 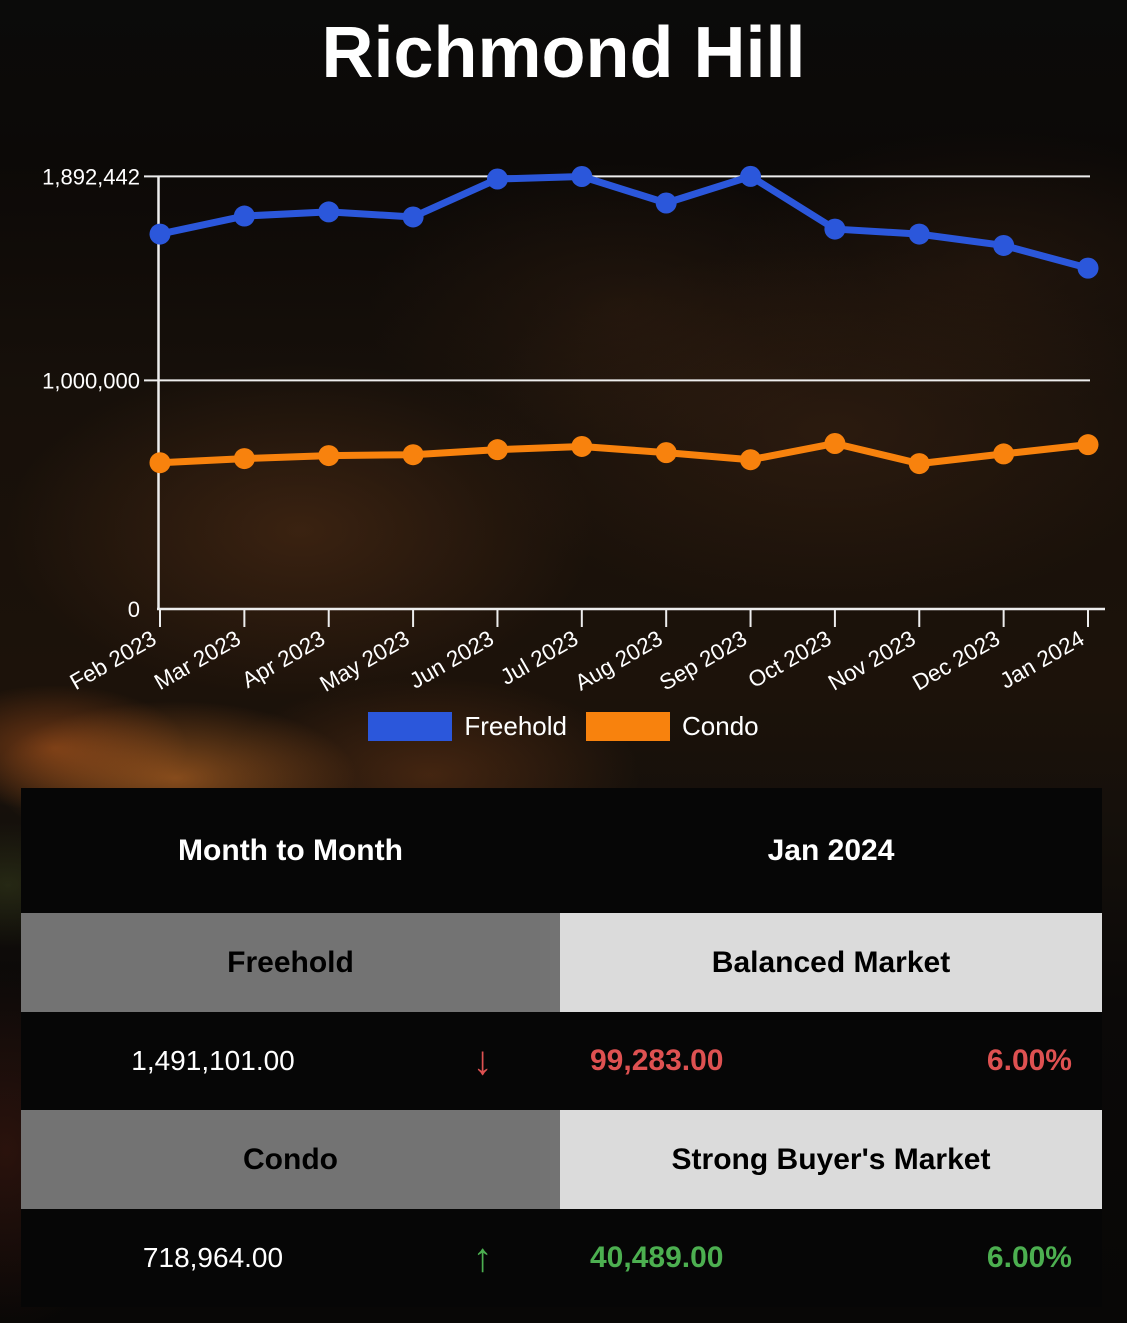 What do you see at coordinates (1029, 1257) in the screenshot?
I see `condo-change-percent: 6.00%` at bounding box center [1029, 1257].